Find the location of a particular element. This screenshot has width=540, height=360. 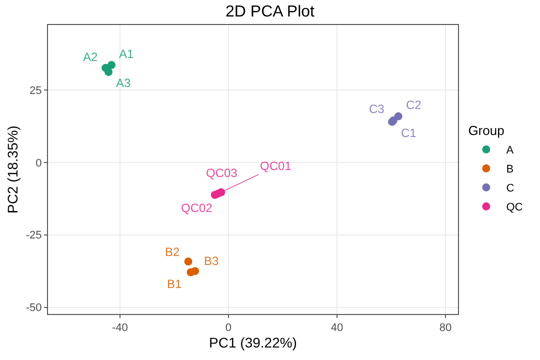

legend-label: QC is located at coordinates (514, 208).